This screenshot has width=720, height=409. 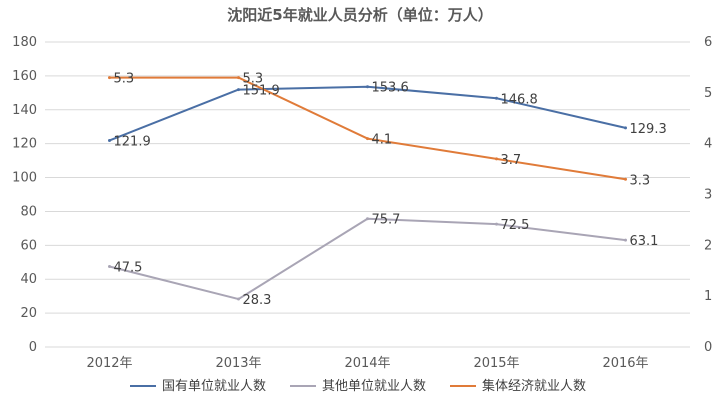 What do you see at coordinates (24, 42) in the screenshot?
I see `left-axis-tick-label: 180` at bounding box center [24, 42].